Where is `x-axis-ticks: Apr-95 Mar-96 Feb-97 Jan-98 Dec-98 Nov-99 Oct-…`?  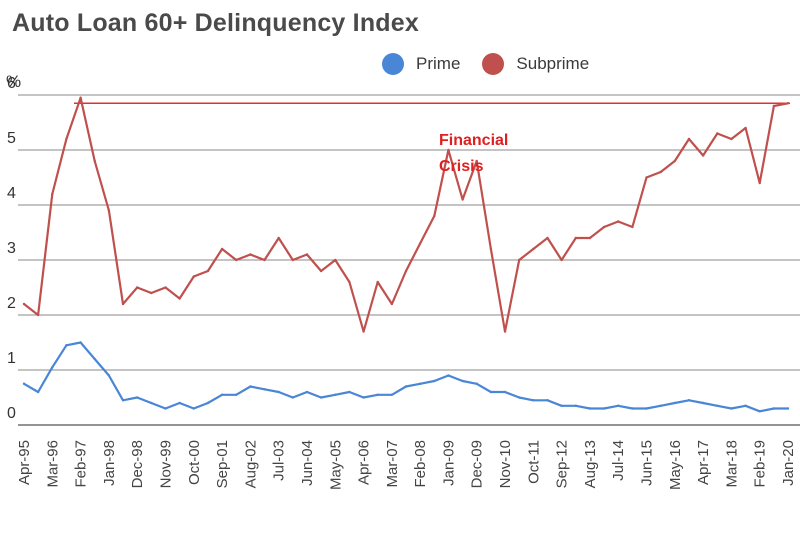
x-axis-ticks: Apr-95 Mar-96 Feb-97 Jan-98 Dec-98 Nov-99 Oct-… is located at coordinates (406, 465).